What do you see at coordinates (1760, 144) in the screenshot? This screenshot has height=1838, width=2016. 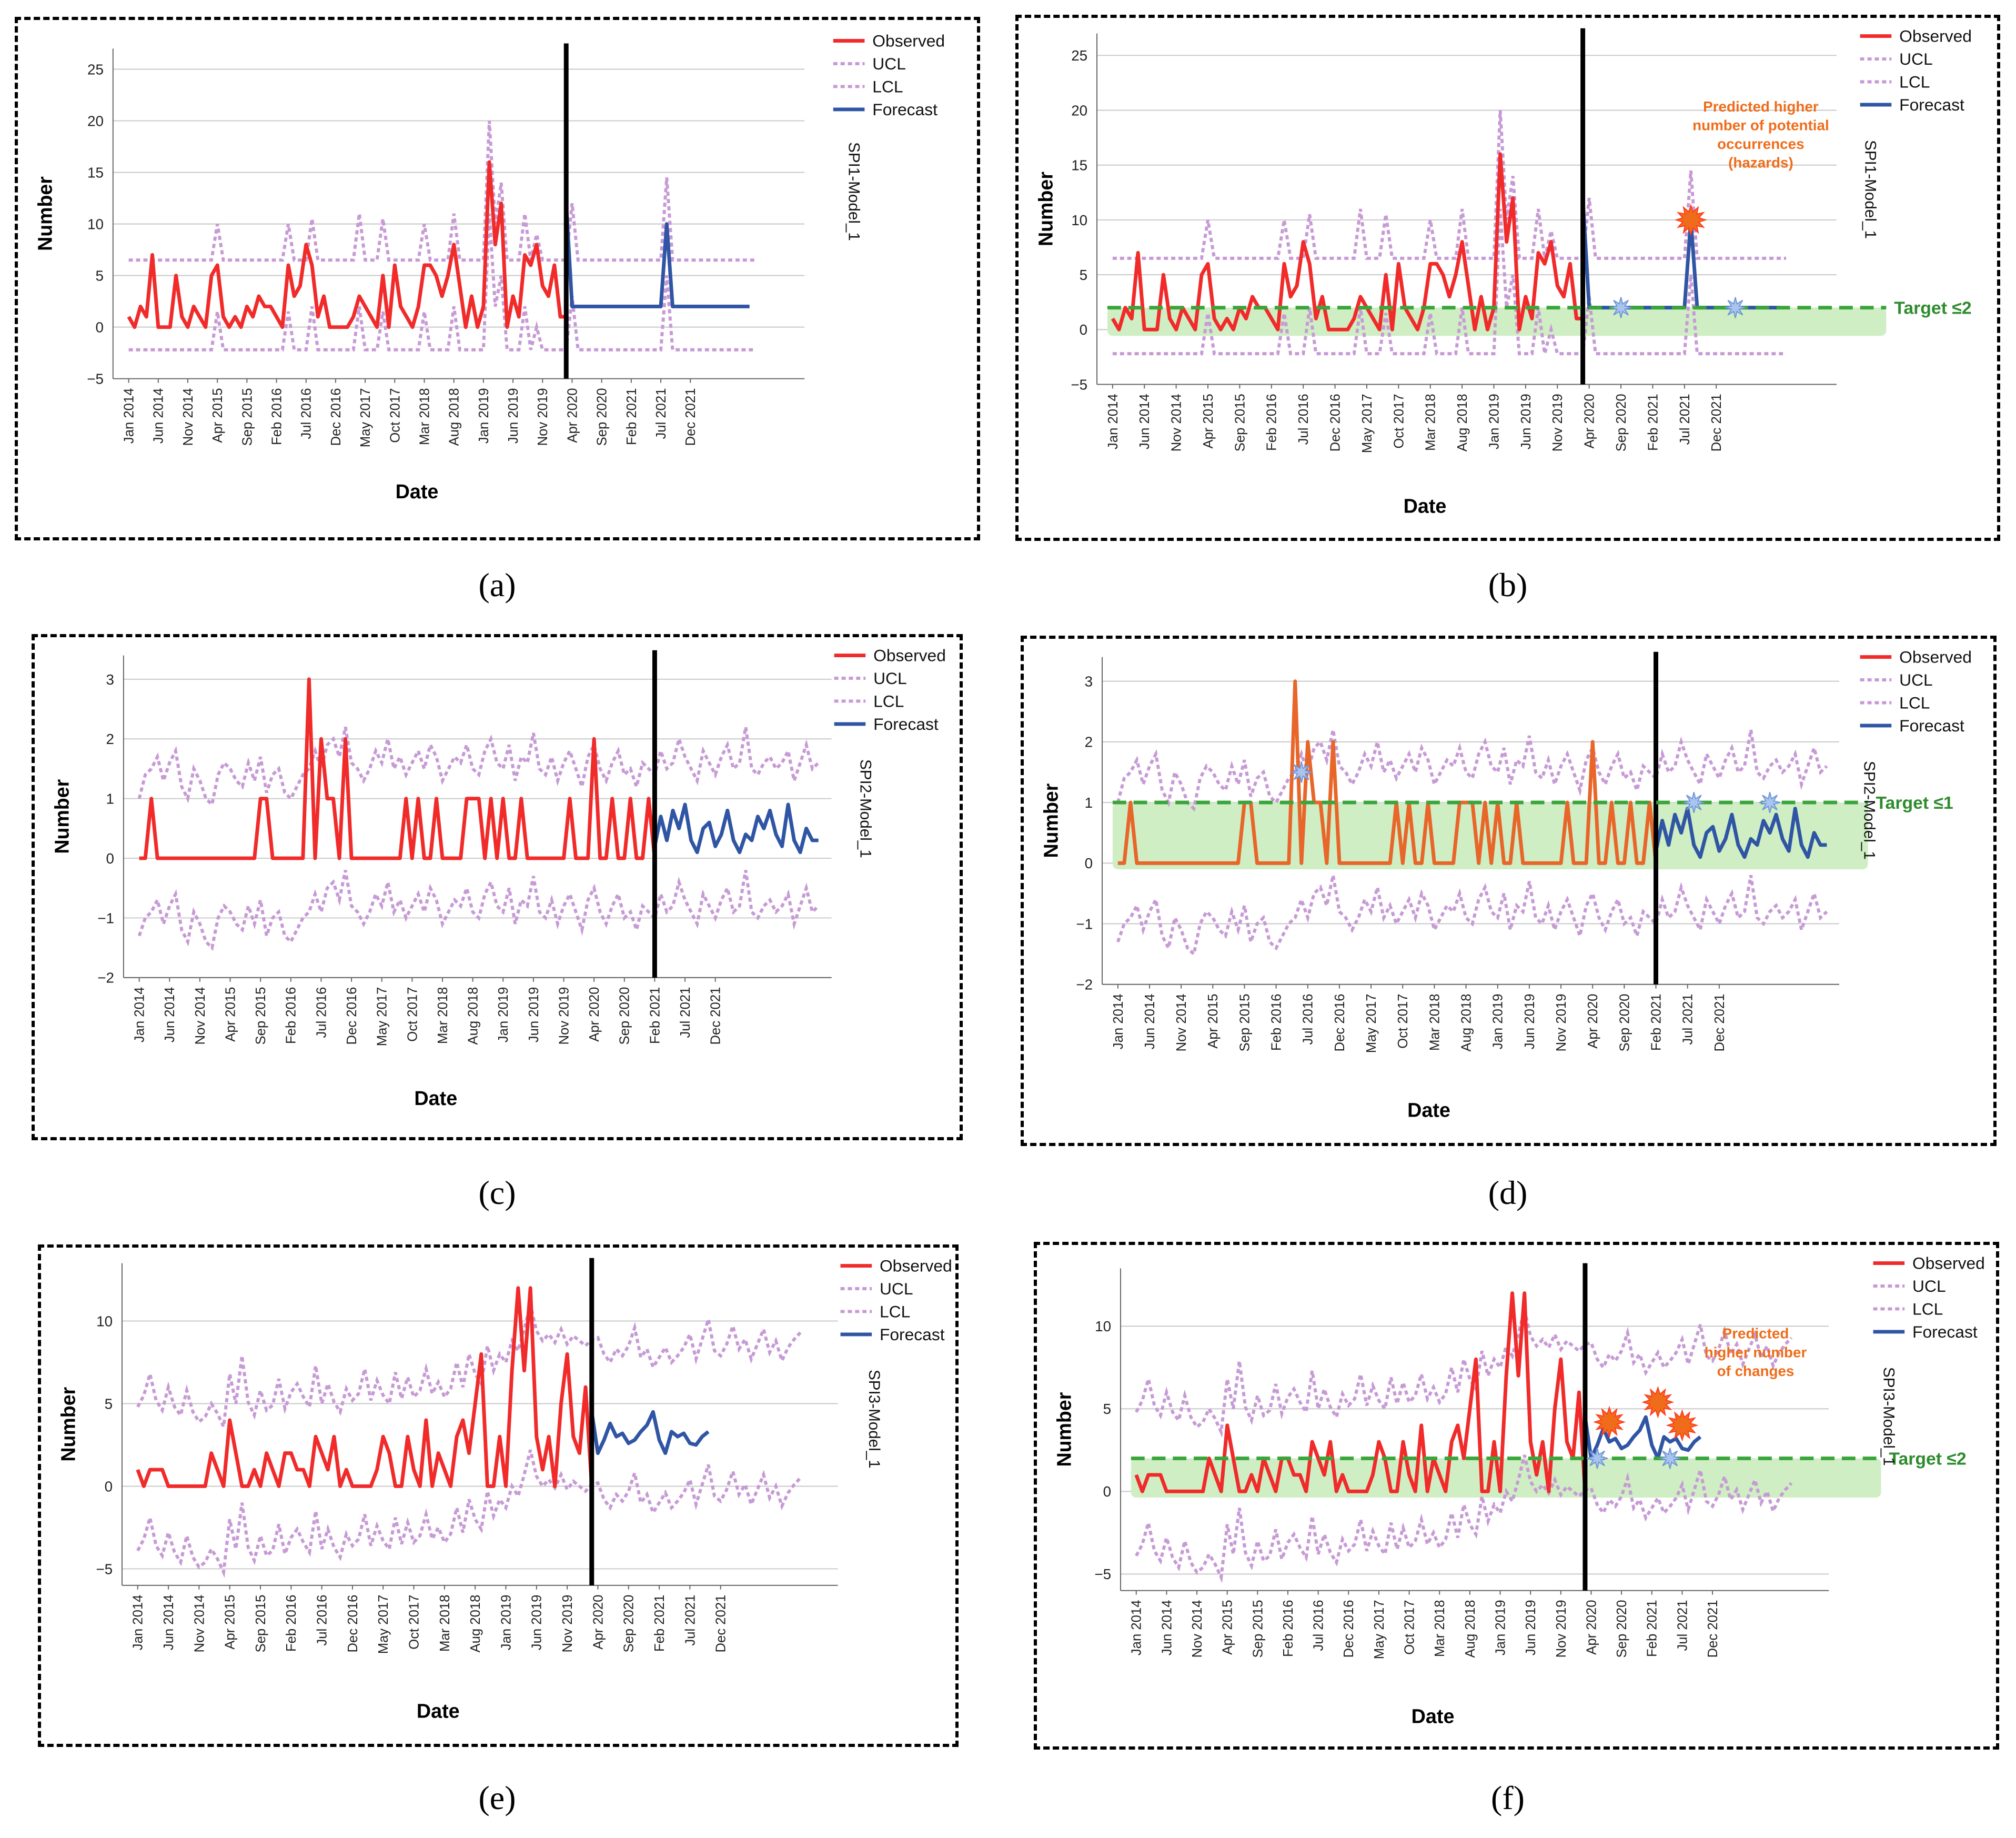 I see `annotation-text: occurrences` at bounding box center [1760, 144].